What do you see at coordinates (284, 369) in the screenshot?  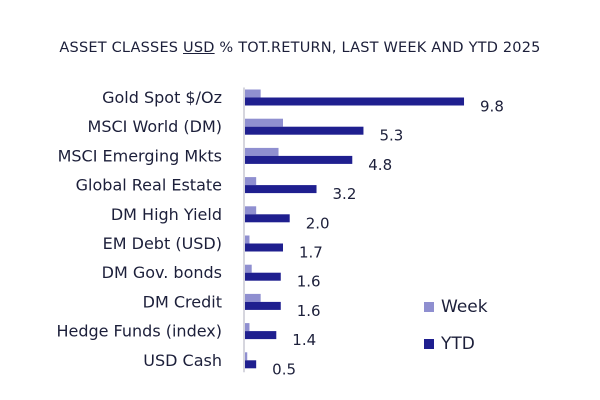 I see `data-label: 0.5` at bounding box center [284, 369].